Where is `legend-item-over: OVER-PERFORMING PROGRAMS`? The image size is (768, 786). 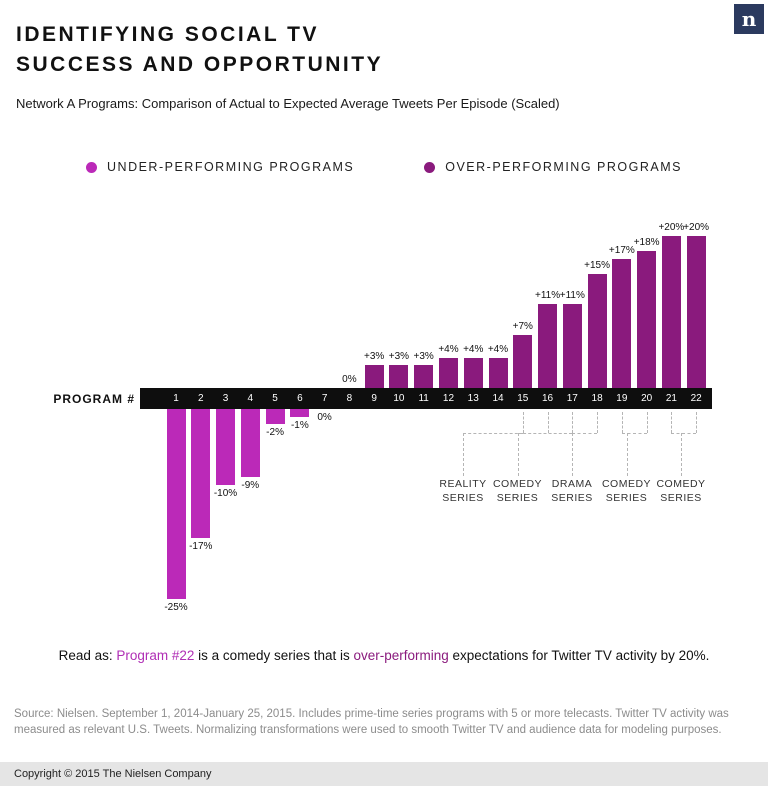
legend-item-over: OVER-PERFORMING PROGRAMS is located at coordinates (553, 167).